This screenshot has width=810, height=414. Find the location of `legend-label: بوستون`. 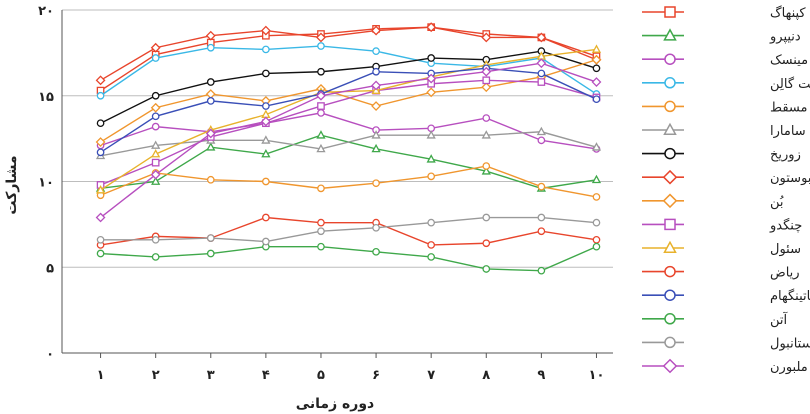

legend-label: بوستون is located at coordinates (790, 178).